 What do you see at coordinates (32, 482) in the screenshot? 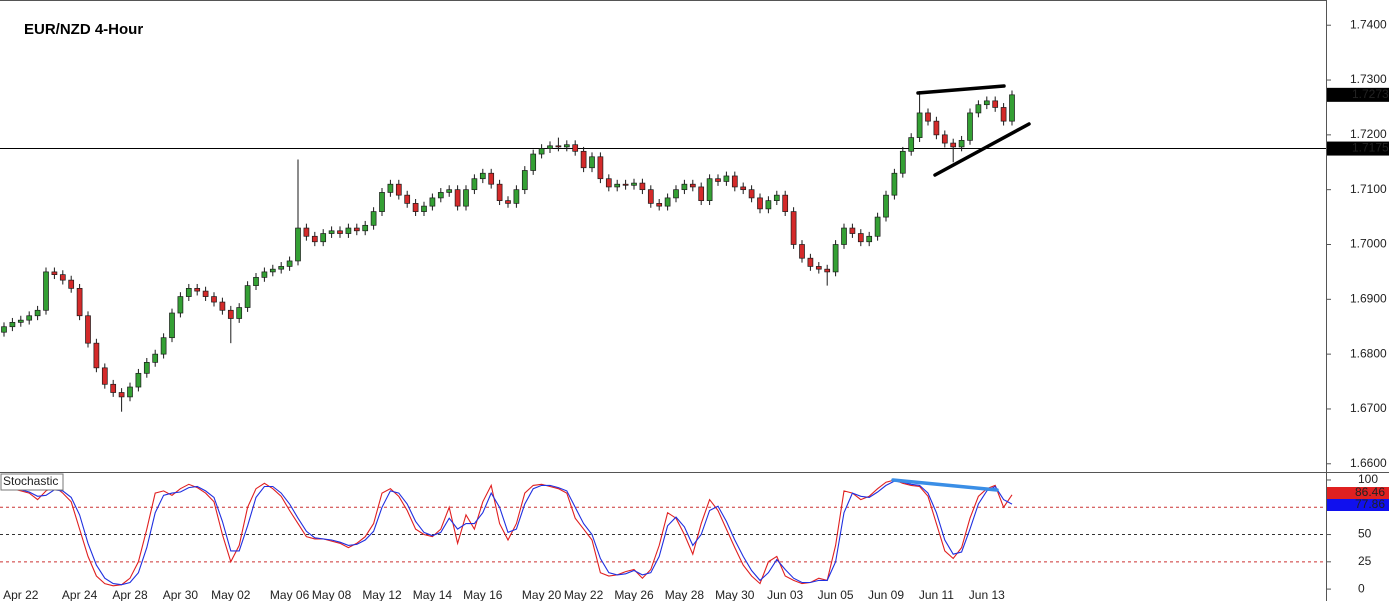
I see `indicator-label-box` at bounding box center [32, 482].